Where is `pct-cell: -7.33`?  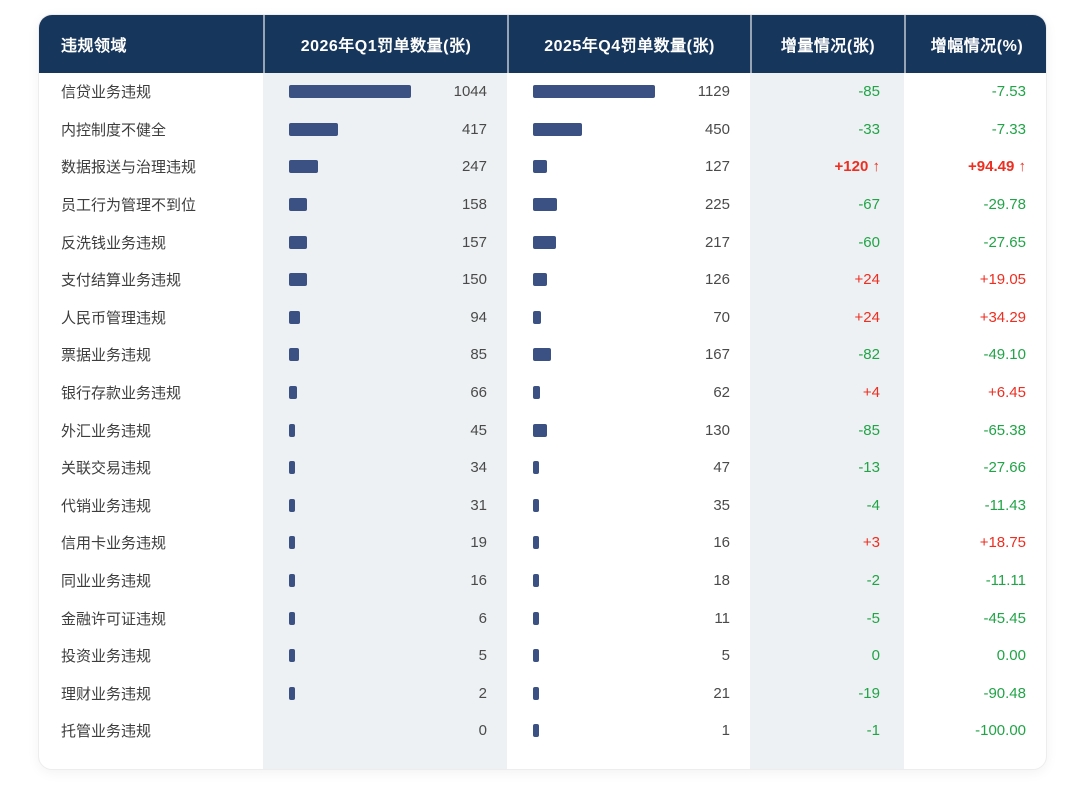 pct-cell: -7.33 is located at coordinates (975, 130).